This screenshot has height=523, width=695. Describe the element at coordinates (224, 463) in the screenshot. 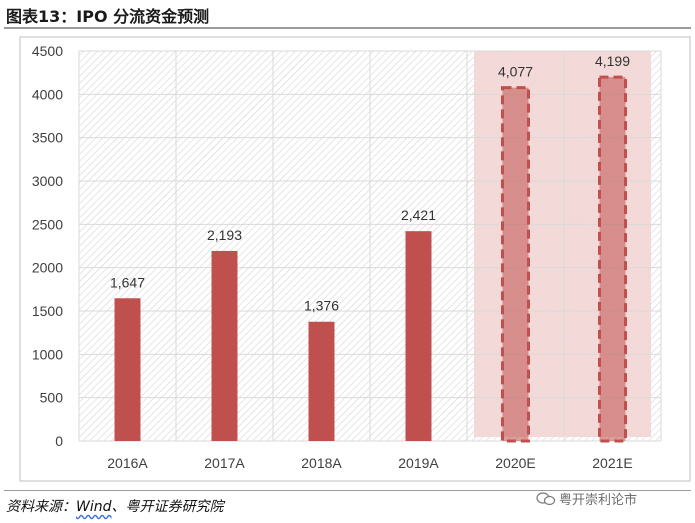

I see `x-tick-label-2017A: 2017A` at that location.